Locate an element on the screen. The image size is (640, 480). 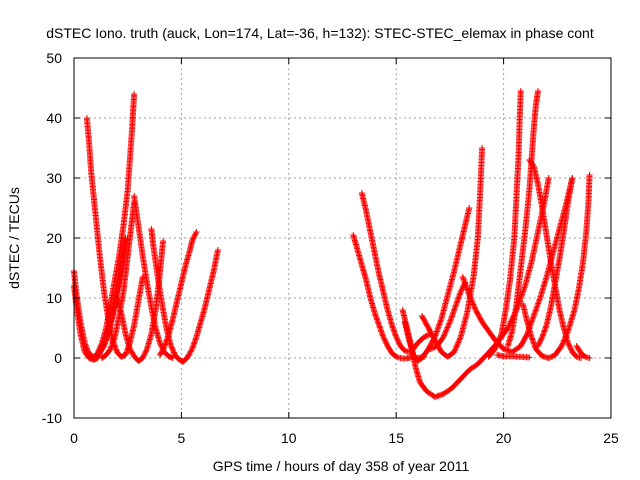
y-tick-label: -10 is located at coordinates (52, 418).